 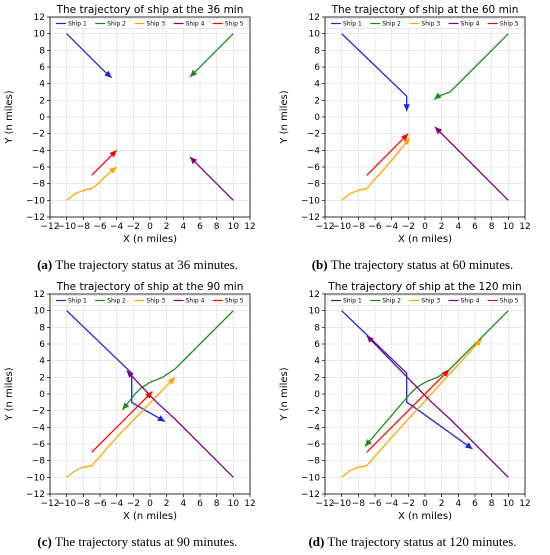 What do you see at coordinates (150, 287) in the screenshot?
I see `plot-title: The trajectory of ship at the 90 min` at bounding box center [150, 287].